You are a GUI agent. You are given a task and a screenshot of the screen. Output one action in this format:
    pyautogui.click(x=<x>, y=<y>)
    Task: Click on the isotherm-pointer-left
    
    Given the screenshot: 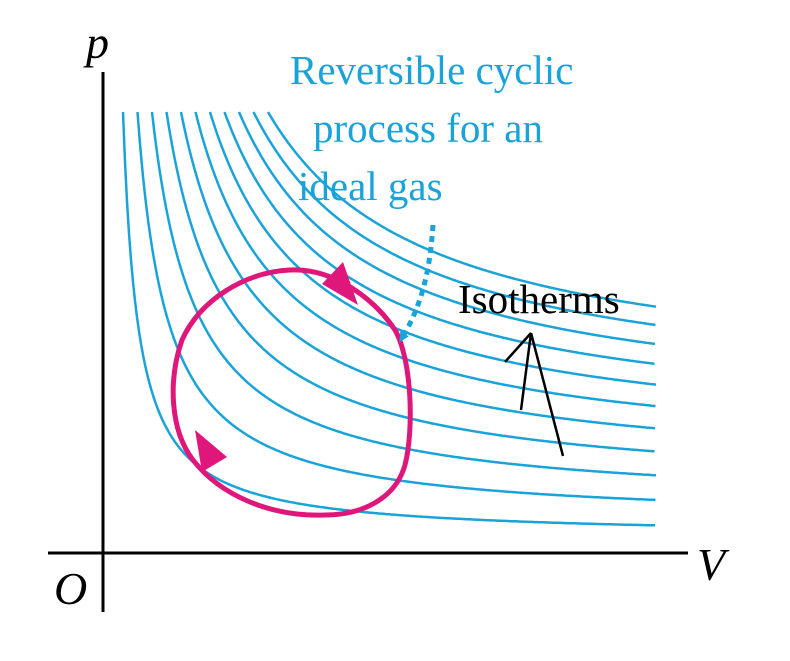 What is the action you would take?
    pyautogui.click(x=518, y=347)
    